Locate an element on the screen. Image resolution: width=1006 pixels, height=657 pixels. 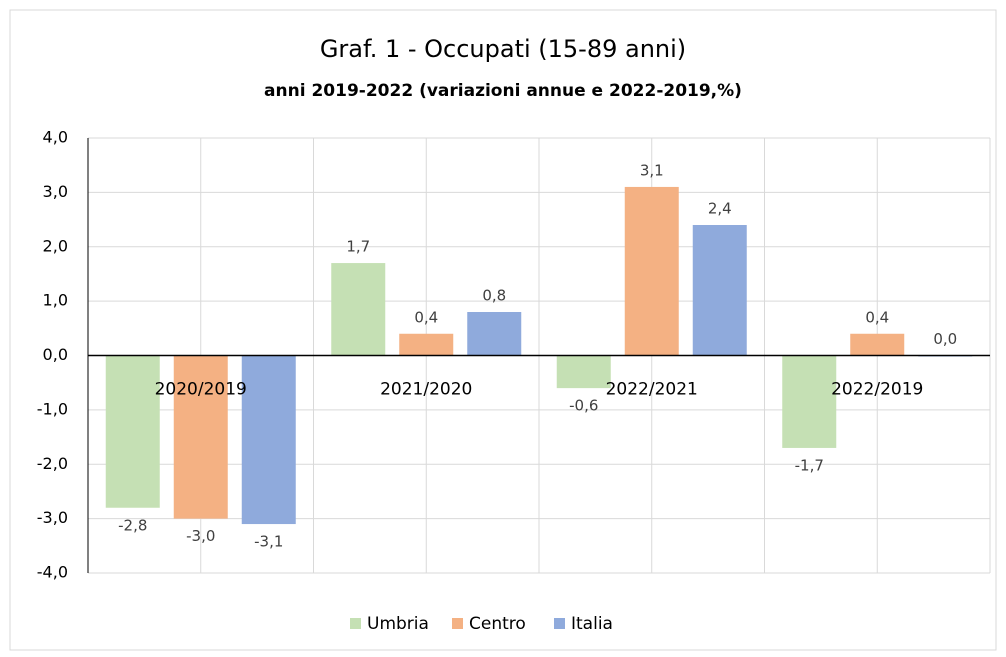
y-tick-label: -1,0 is located at coordinates (52, 408).